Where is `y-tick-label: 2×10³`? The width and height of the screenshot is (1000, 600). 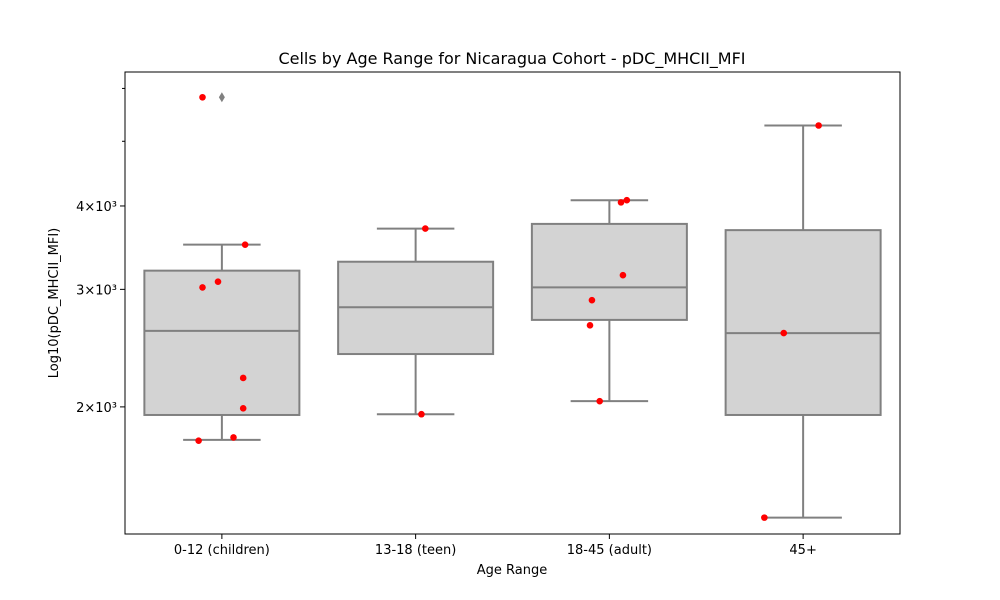
y-tick-label: 2×10³ is located at coordinates (96, 408).